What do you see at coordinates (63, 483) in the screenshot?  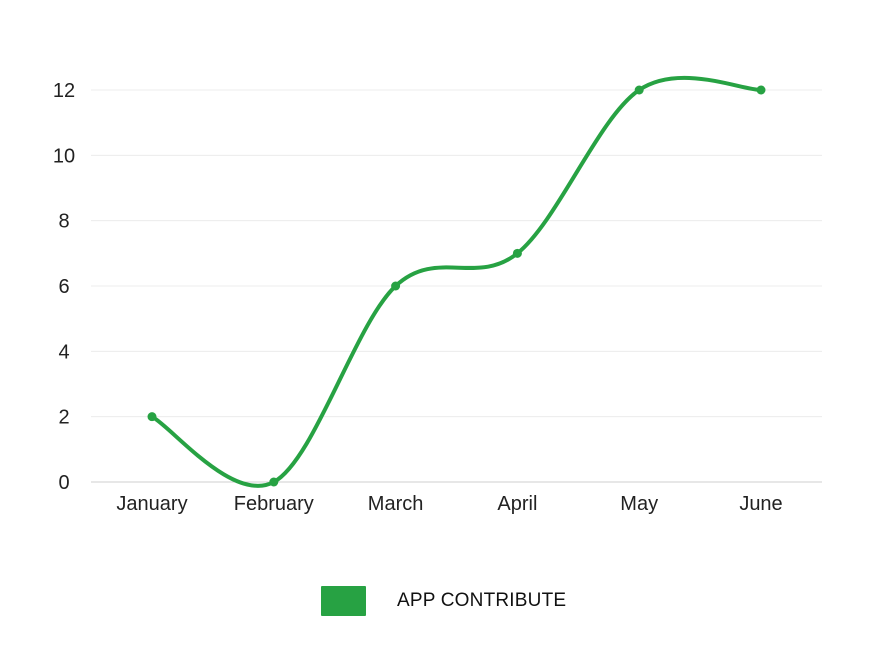 I see `y-tick-label: 0` at bounding box center [63, 483].